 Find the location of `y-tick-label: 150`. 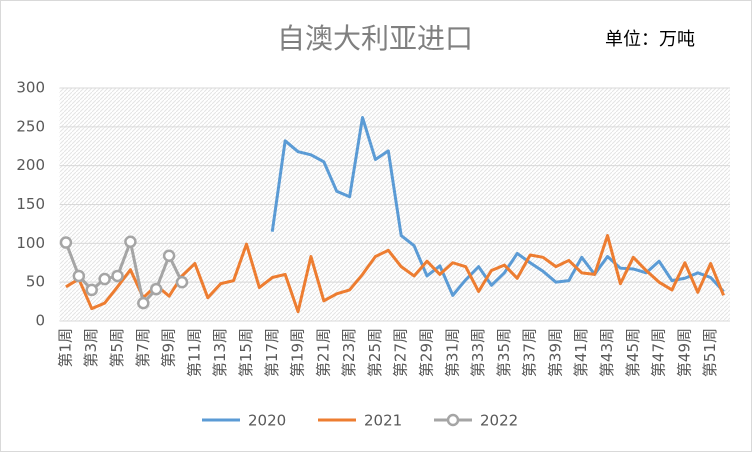

y-tick-label: 150 is located at coordinates (30, 204).